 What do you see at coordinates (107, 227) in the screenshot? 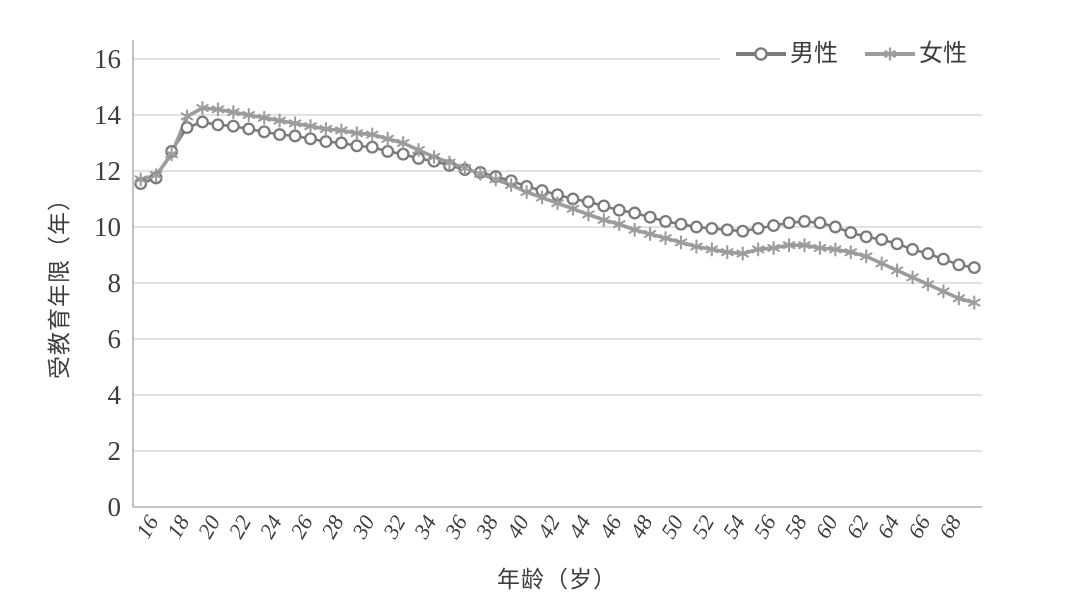
I see `y-tick-label: 10` at bounding box center [107, 227].